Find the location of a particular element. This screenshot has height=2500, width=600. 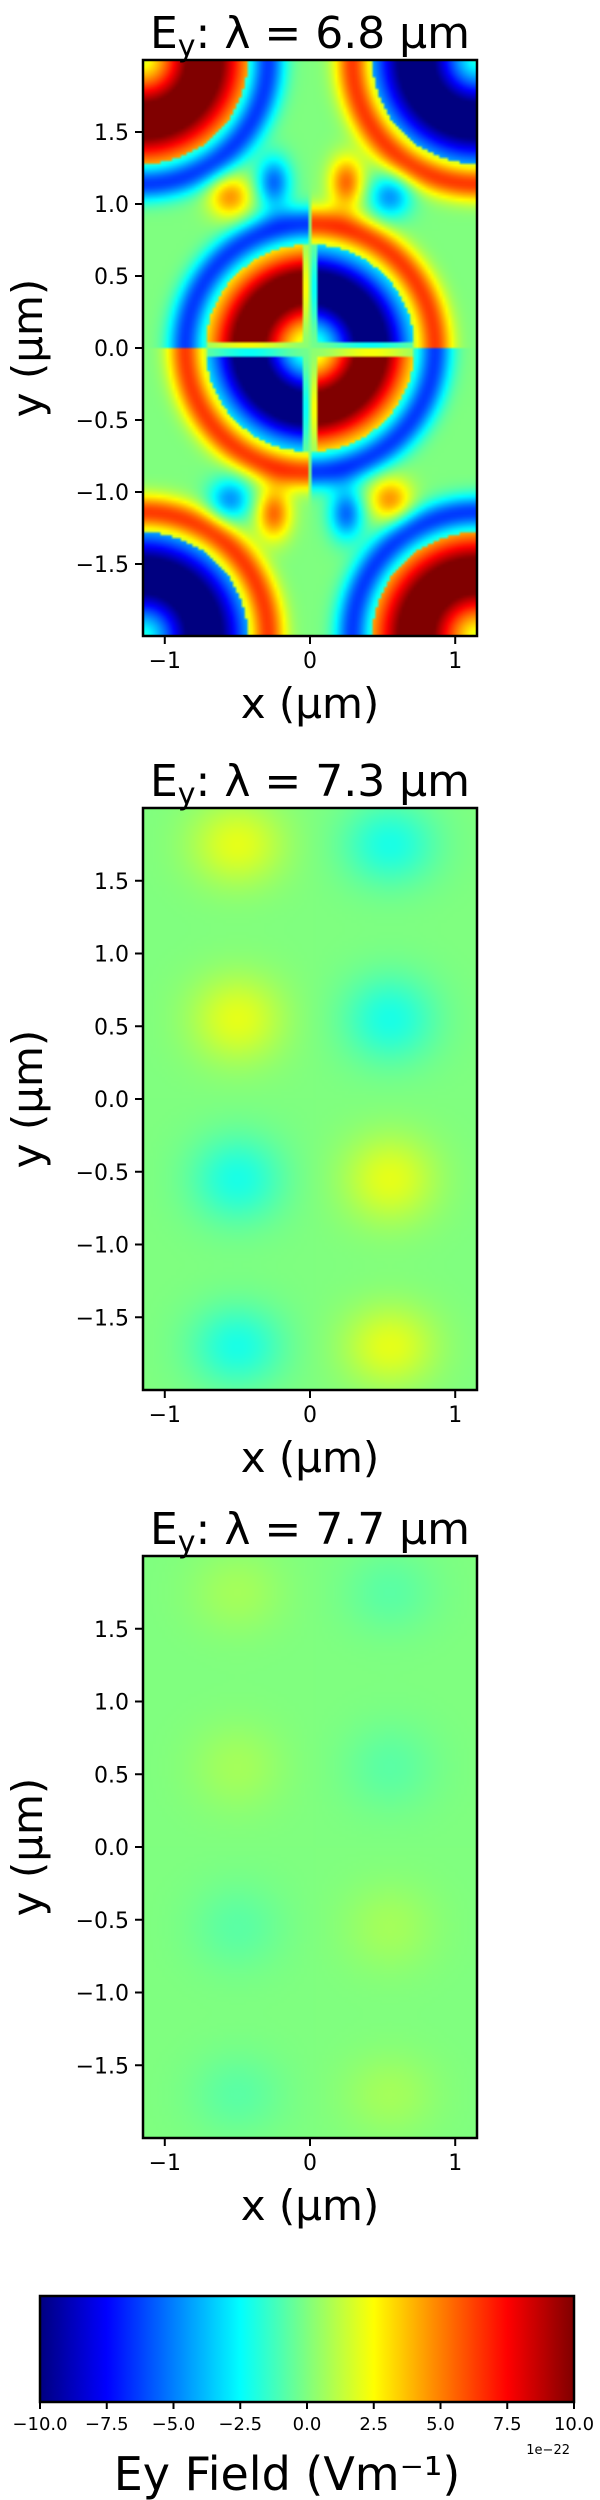

colorbar-tick-label: 0.0 is located at coordinates (307, 2424).